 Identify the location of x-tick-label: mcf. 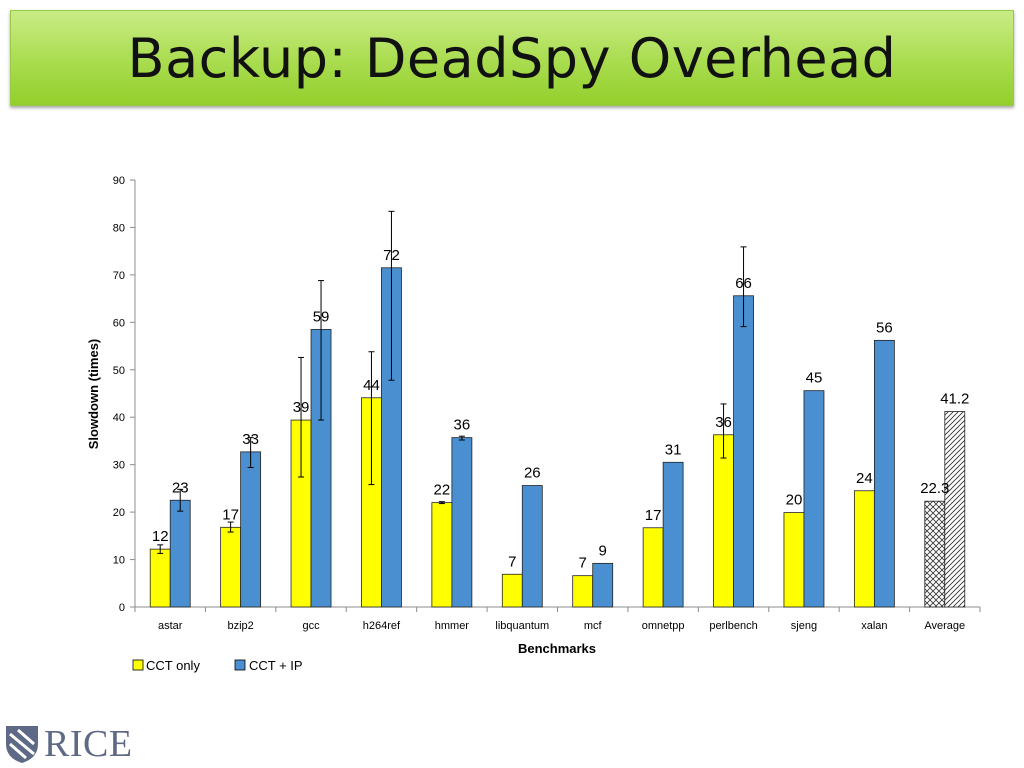
(593, 626).